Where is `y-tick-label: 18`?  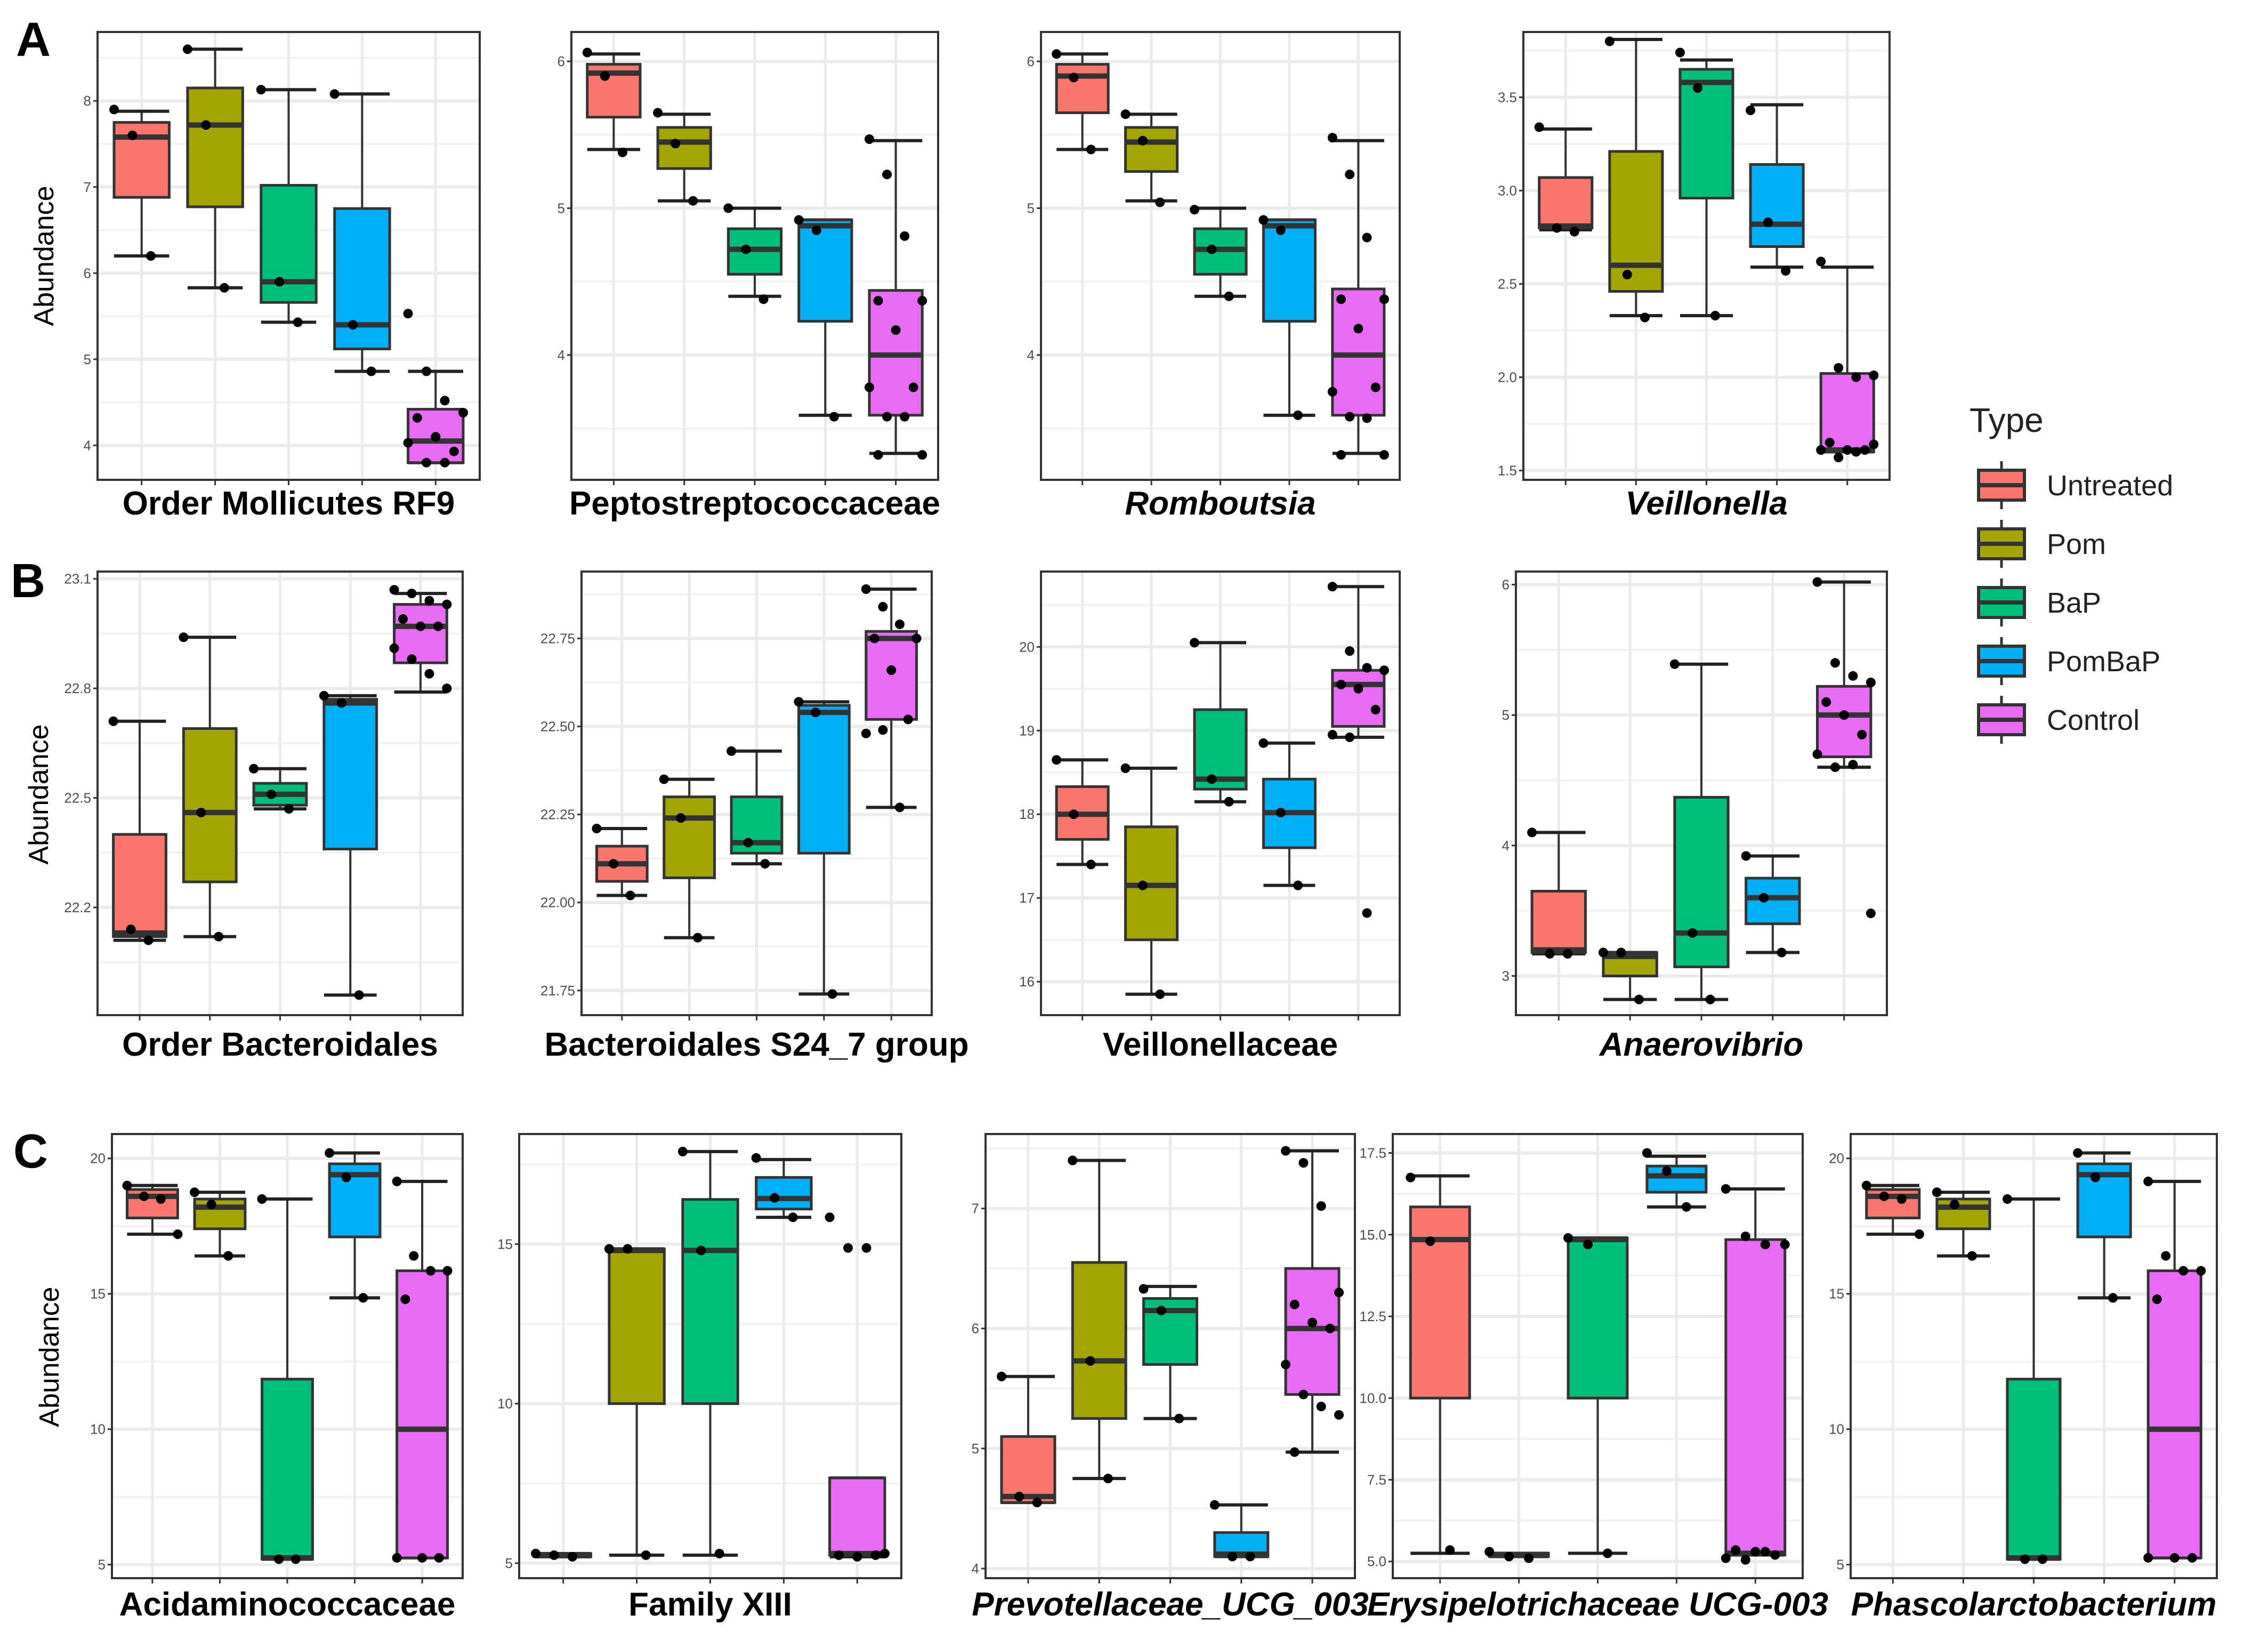
y-tick-label: 18 is located at coordinates (1027, 814).